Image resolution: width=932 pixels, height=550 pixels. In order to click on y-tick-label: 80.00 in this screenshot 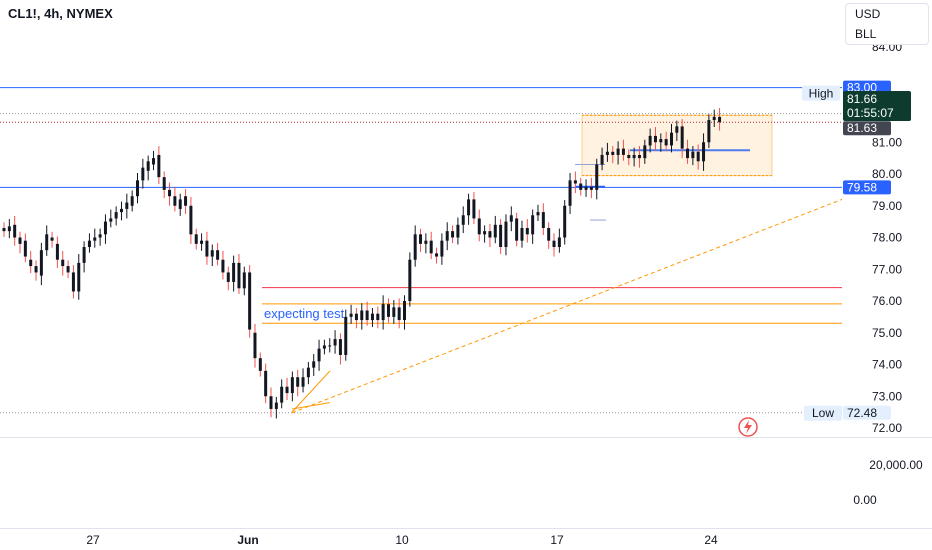, I will do `click(887, 174)`.